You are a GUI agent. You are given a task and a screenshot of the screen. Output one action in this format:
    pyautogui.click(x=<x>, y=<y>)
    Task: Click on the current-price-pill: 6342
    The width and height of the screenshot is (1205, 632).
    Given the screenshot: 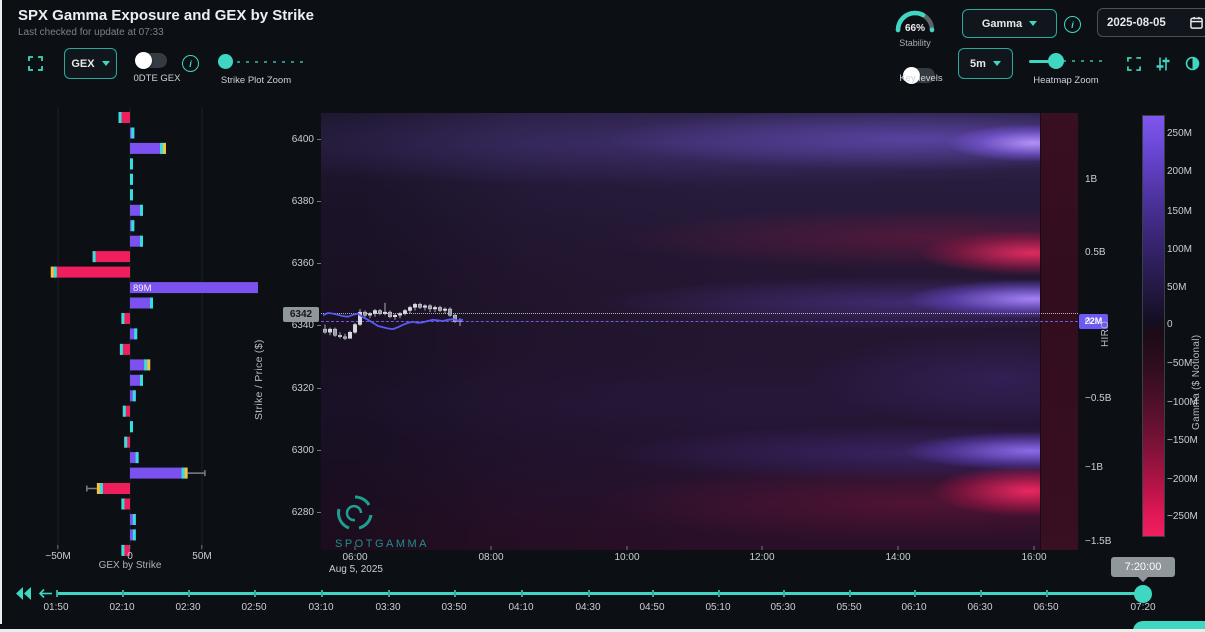 What is the action you would take?
    pyautogui.click(x=301, y=314)
    